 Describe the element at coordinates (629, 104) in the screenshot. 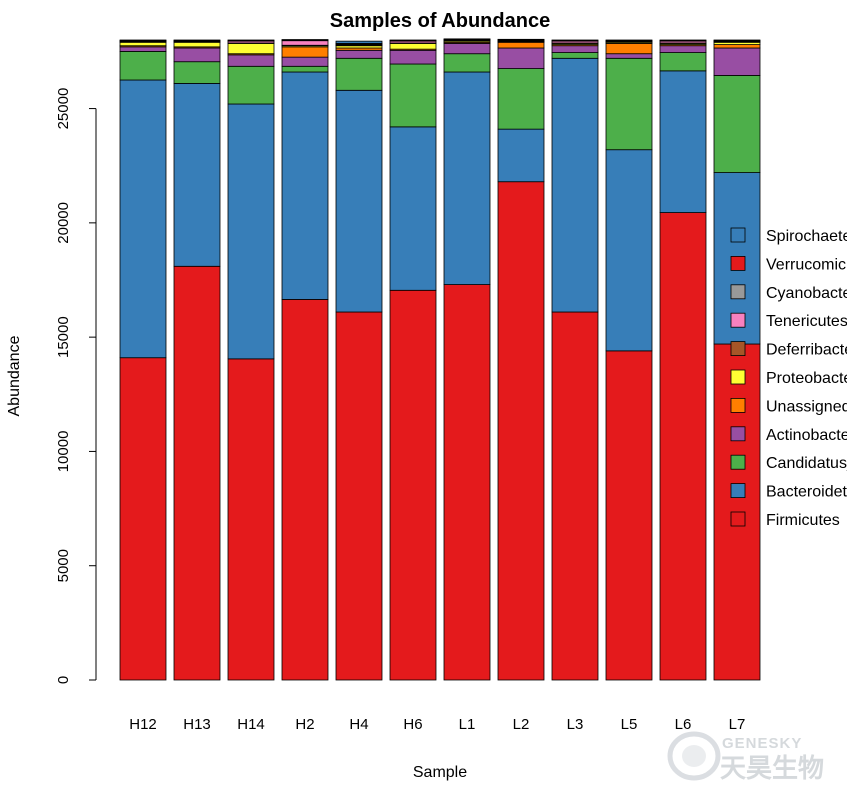

I see `bar-segment-l5-candidatus_saccharibacteria` at that location.